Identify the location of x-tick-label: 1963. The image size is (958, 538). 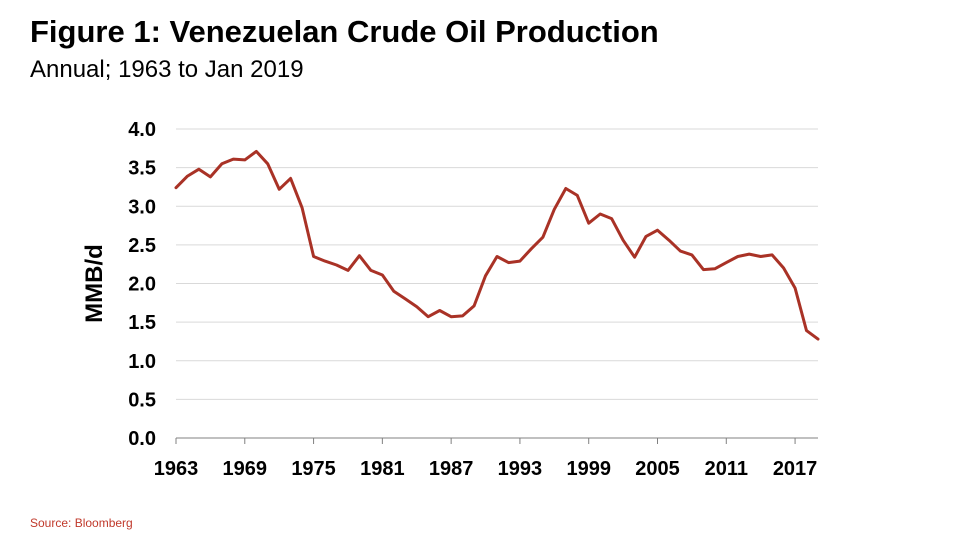
(176, 469).